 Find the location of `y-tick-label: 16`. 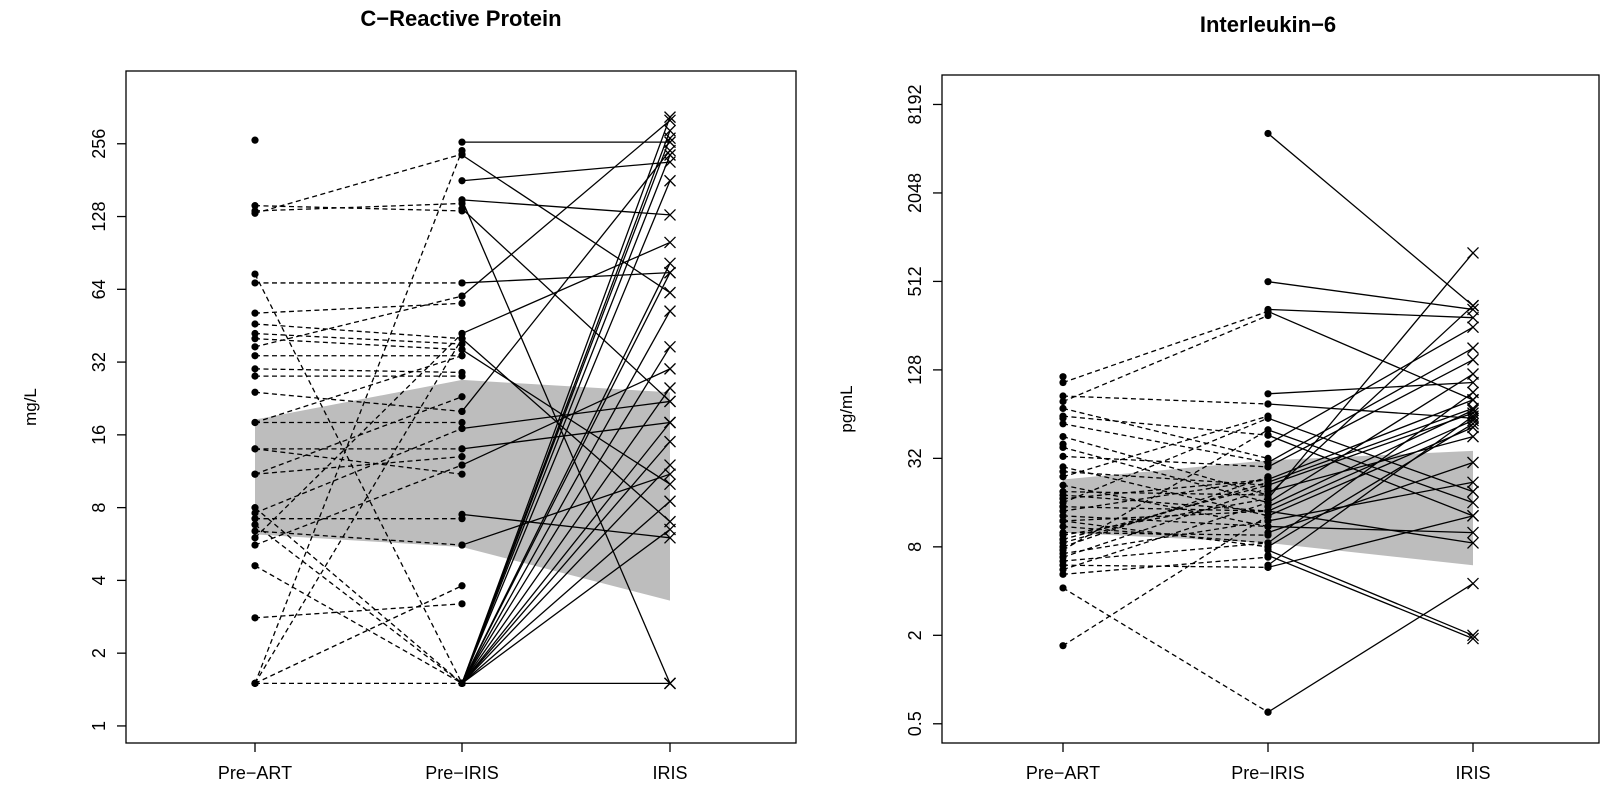

y-tick-label: 16 is located at coordinates (99, 435).